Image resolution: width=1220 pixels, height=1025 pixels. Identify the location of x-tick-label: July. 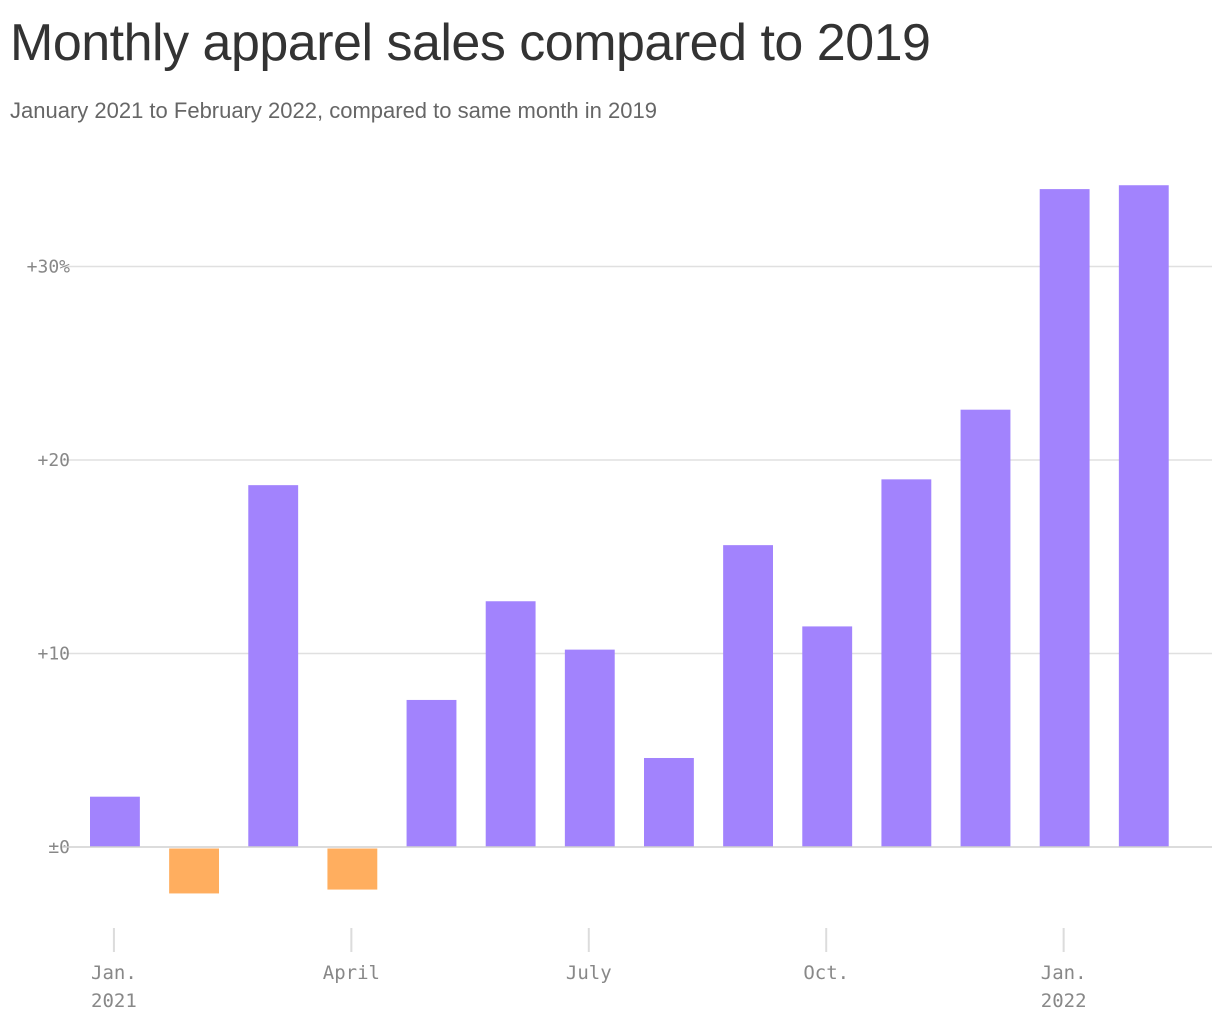
(589, 973).